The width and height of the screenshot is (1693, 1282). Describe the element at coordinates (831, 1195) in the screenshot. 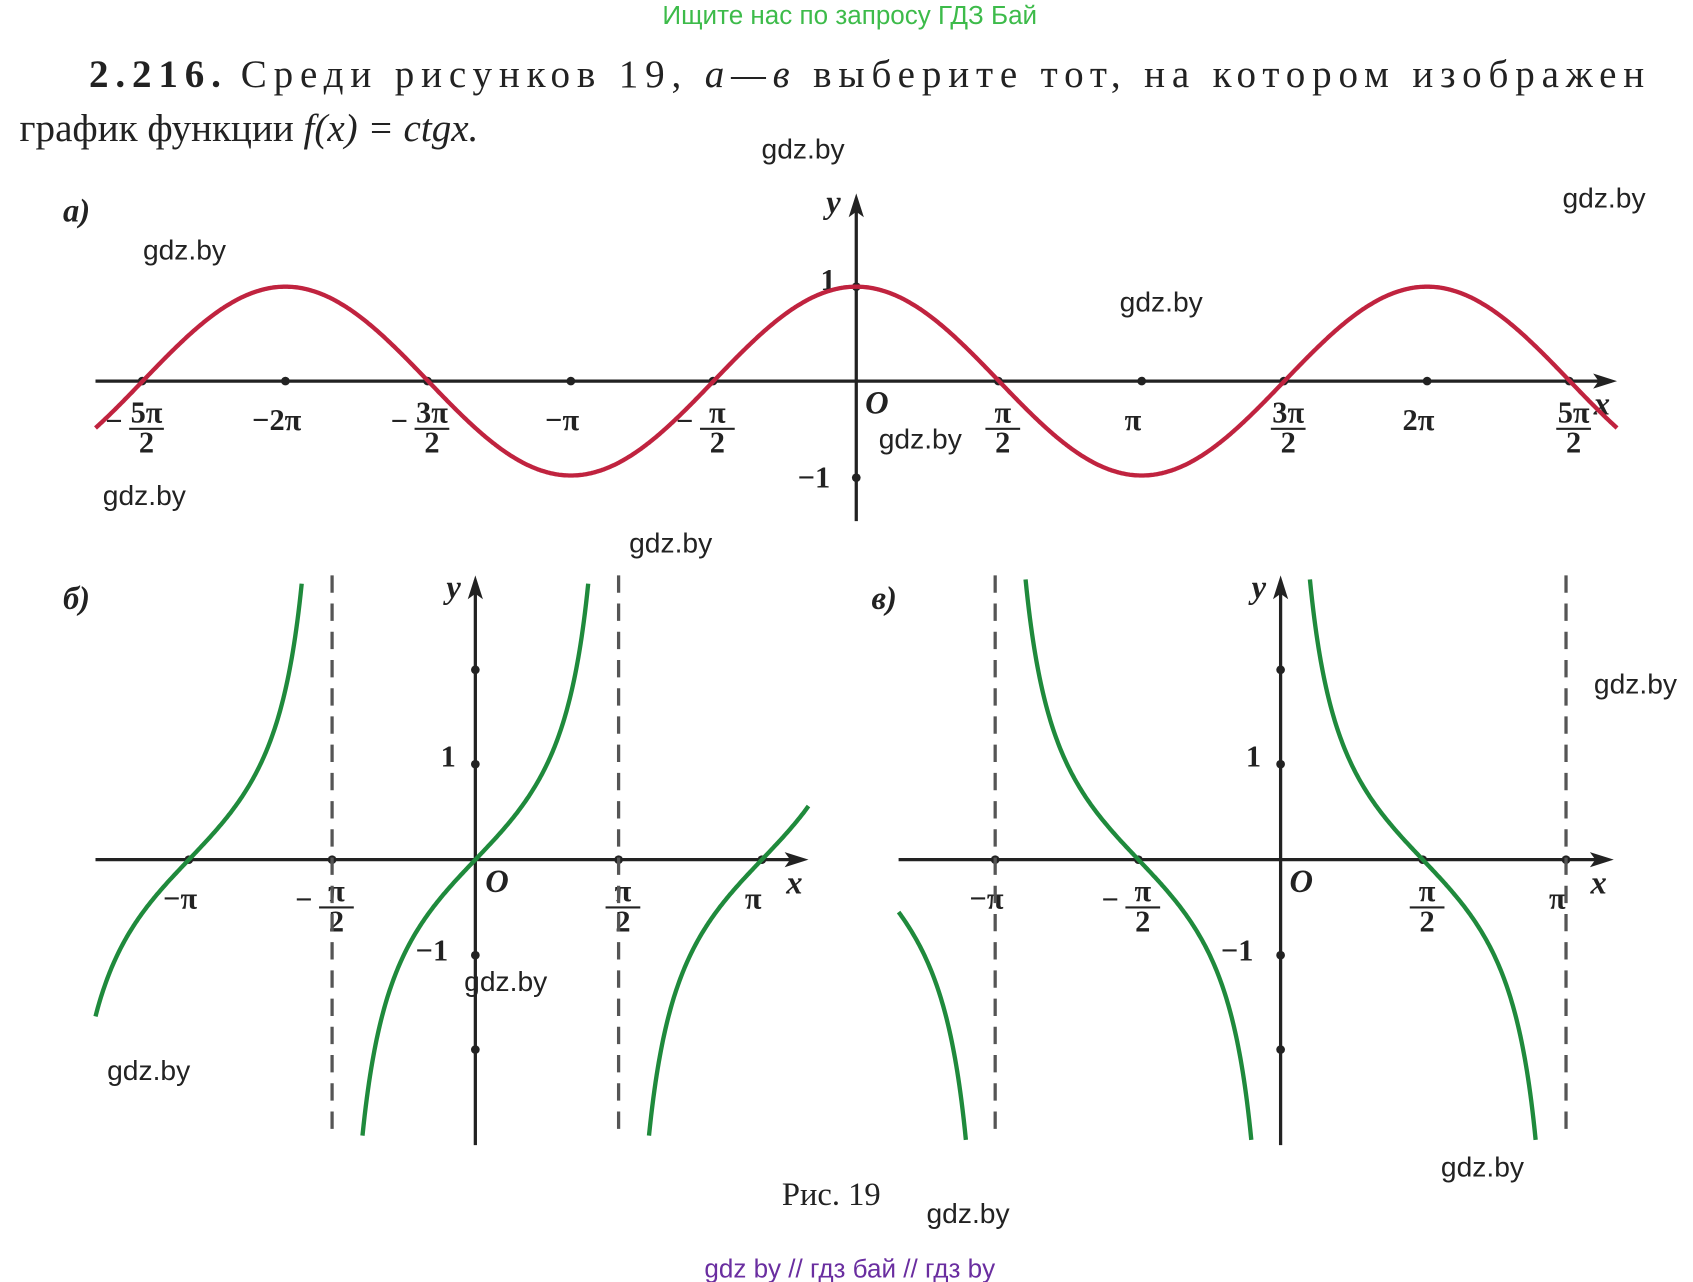

I see `caption: Рис. 19` at that location.